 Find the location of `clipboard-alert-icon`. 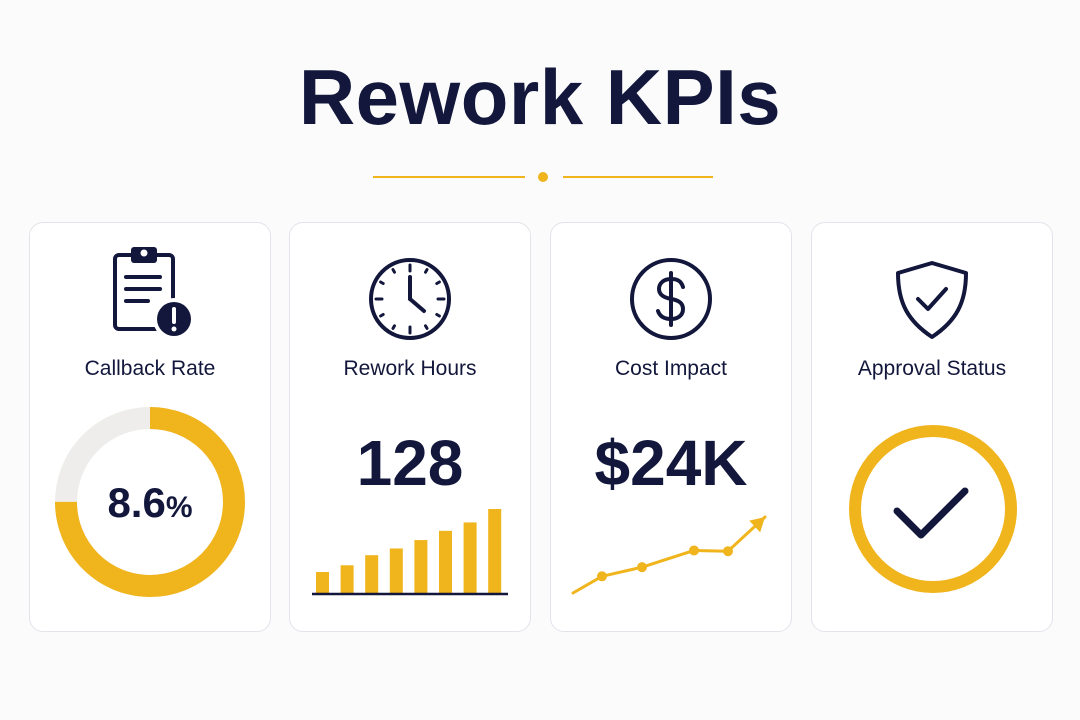

clipboard-alert-icon is located at coordinates (150, 291).